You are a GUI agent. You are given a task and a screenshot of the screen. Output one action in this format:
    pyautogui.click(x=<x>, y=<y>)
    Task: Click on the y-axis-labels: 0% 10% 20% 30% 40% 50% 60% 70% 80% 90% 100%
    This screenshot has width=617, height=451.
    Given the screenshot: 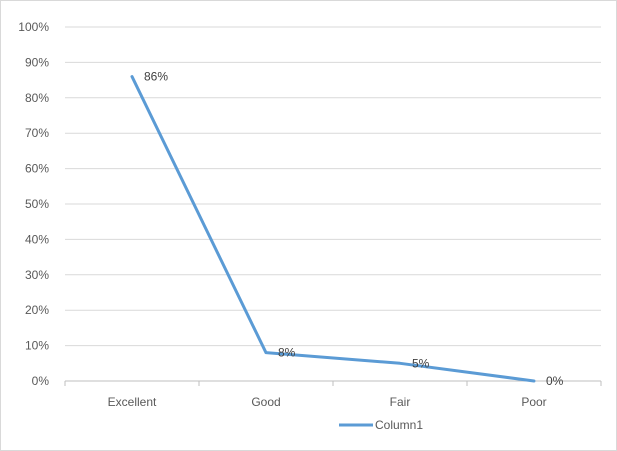 What is the action you would take?
    pyautogui.click(x=33, y=204)
    